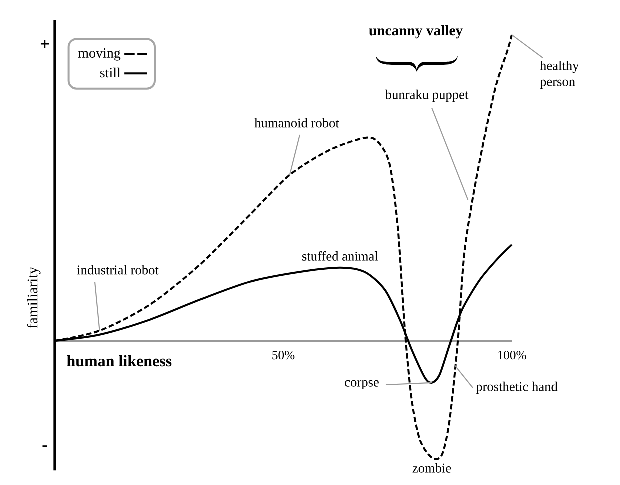  What do you see at coordinates (119, 361) in the screenshot?
I see `x-axis-title: human likeness` at bounding box center [119, 361].